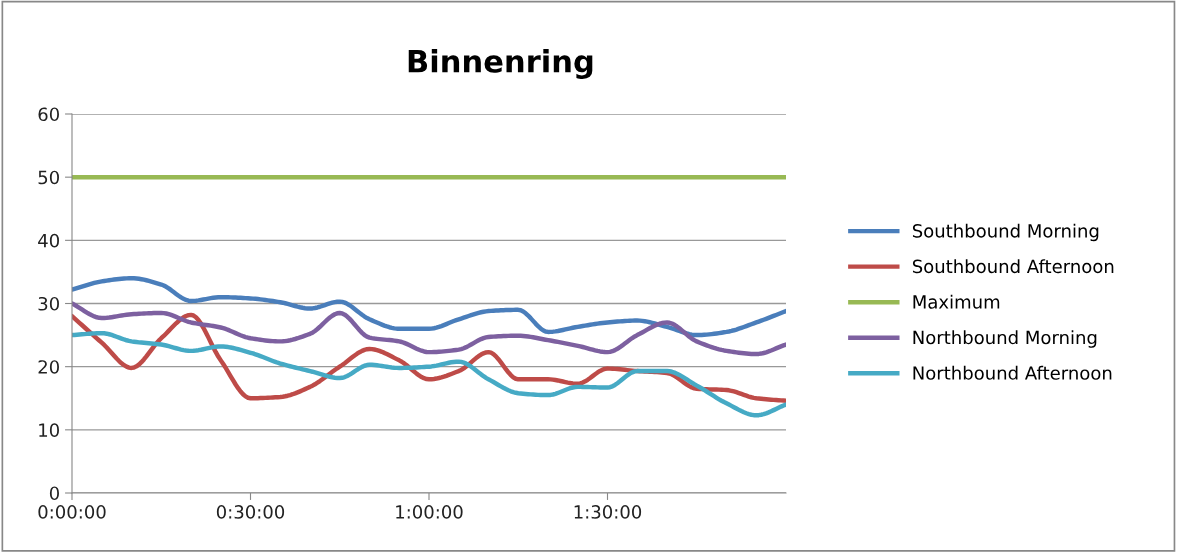 The height and width of the screenshot is (552, 1178). I want to click on legend-label: Northbound Morning, so click(1005, 339).